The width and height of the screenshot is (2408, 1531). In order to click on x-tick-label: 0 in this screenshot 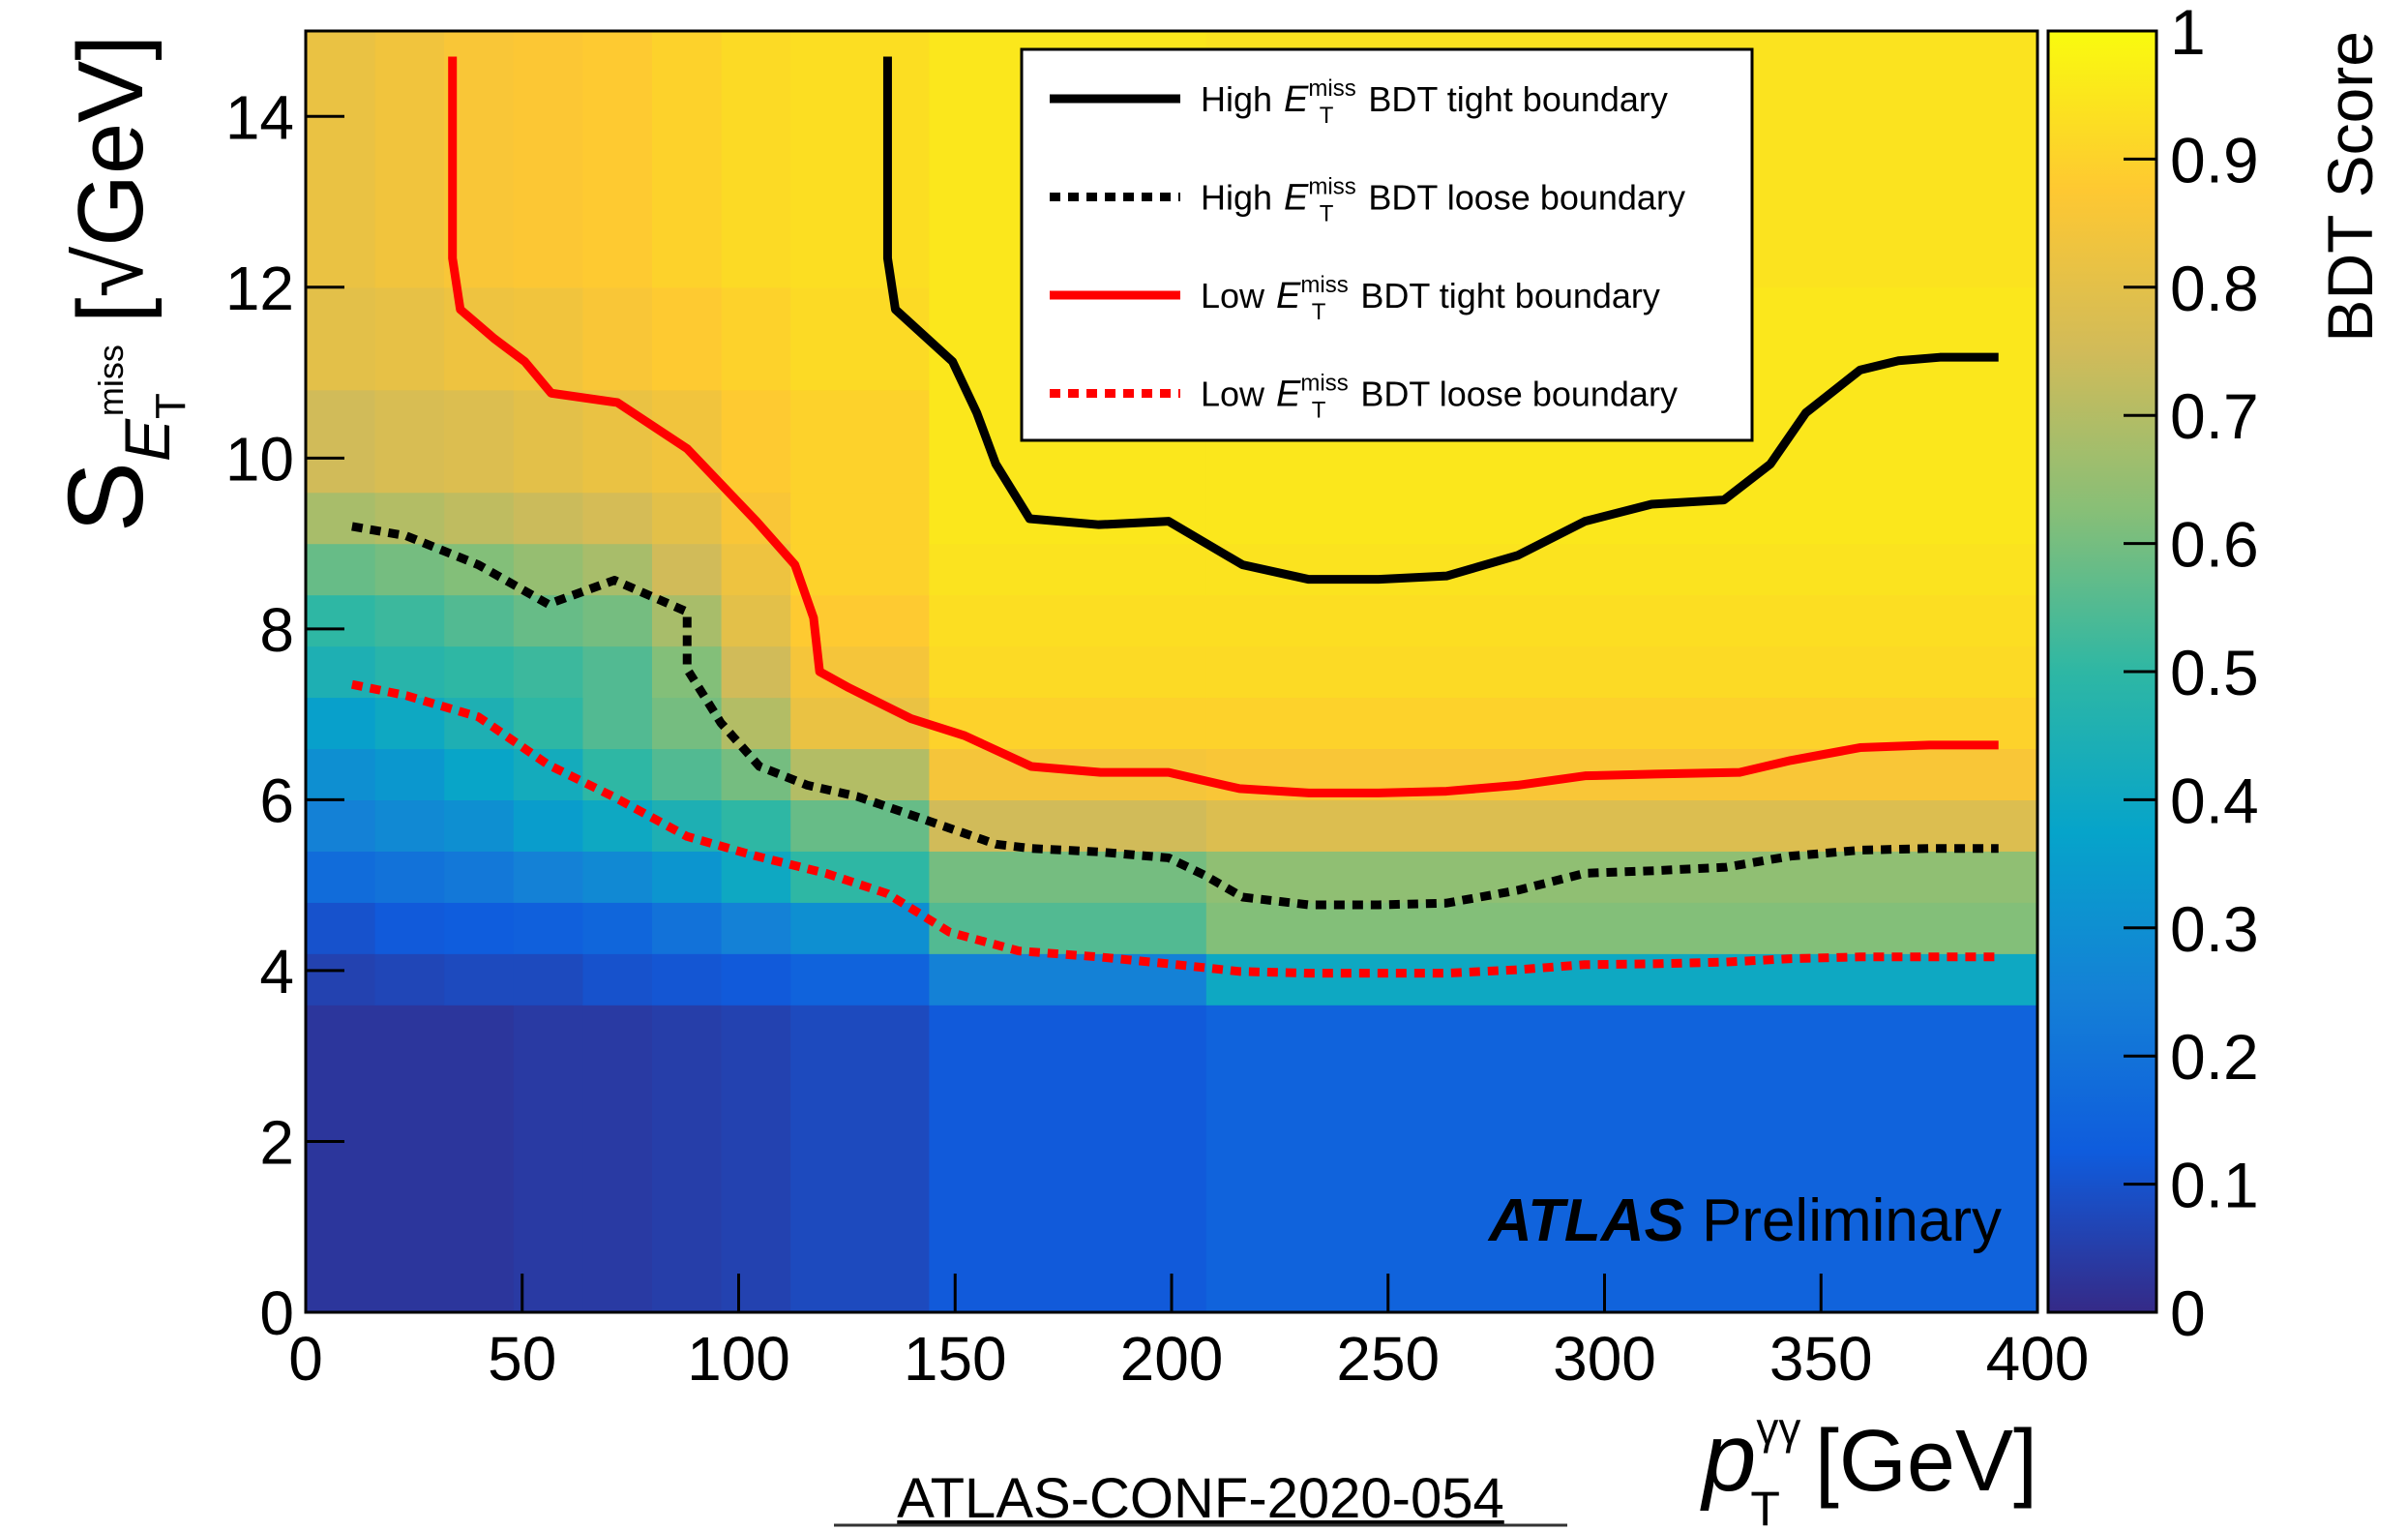, I will do `click(305, 1359)`.